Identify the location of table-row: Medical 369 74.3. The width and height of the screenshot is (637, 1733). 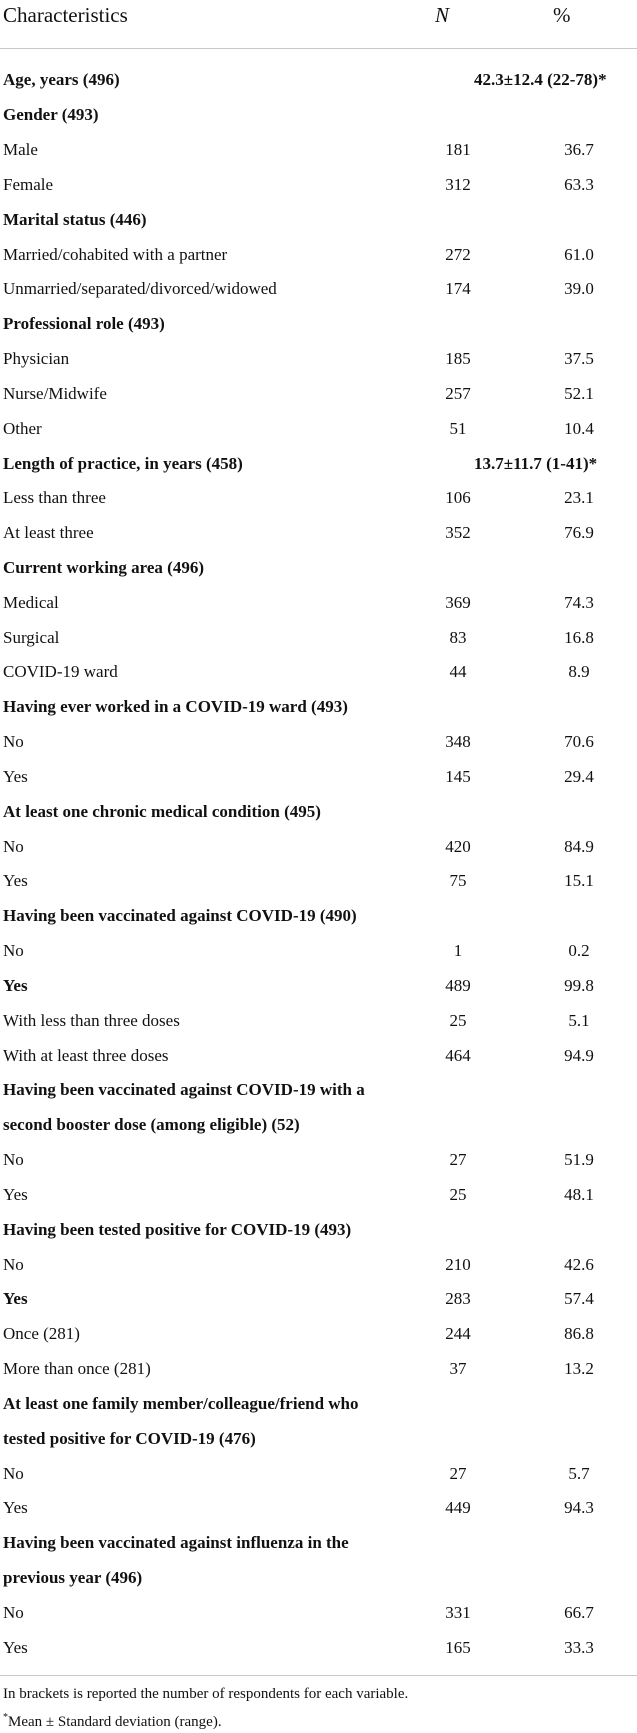
(318, 602).